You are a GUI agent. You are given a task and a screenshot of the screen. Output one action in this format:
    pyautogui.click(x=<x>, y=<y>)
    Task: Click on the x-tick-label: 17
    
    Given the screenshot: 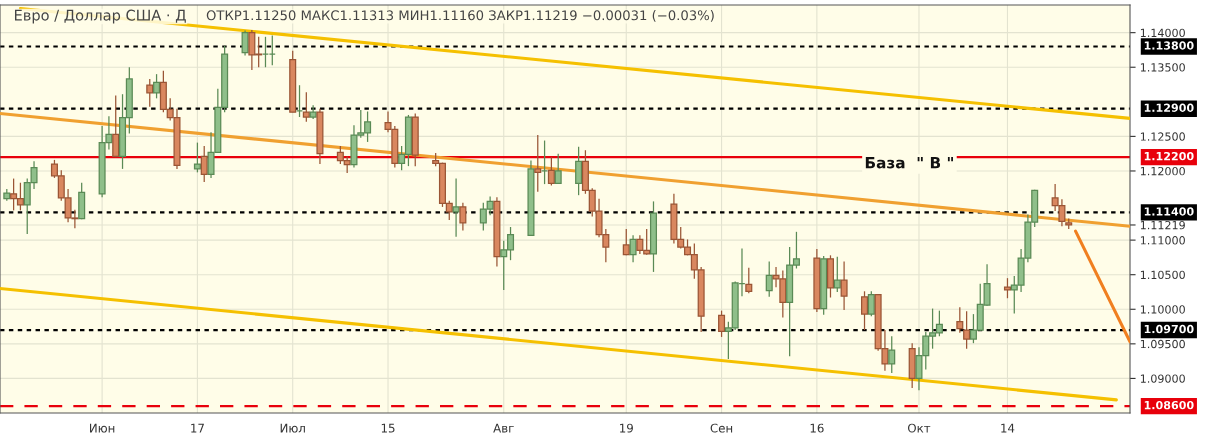 What is the action you would take?
    pyautogui.click(x=197, y=428)
    